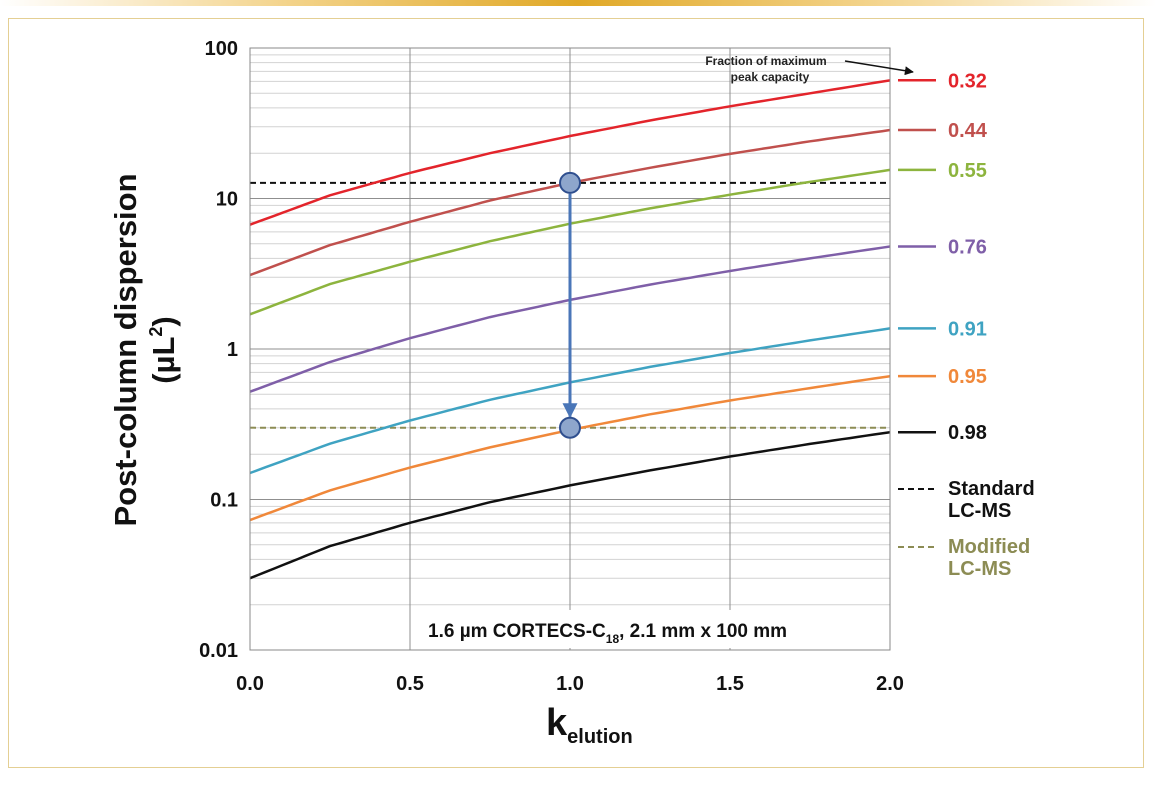 This screenshot has height=786, width=1156. Describe the element at coordinates (589, 725) in the screenshot. I see `x-axis-title: kelution` at that location.